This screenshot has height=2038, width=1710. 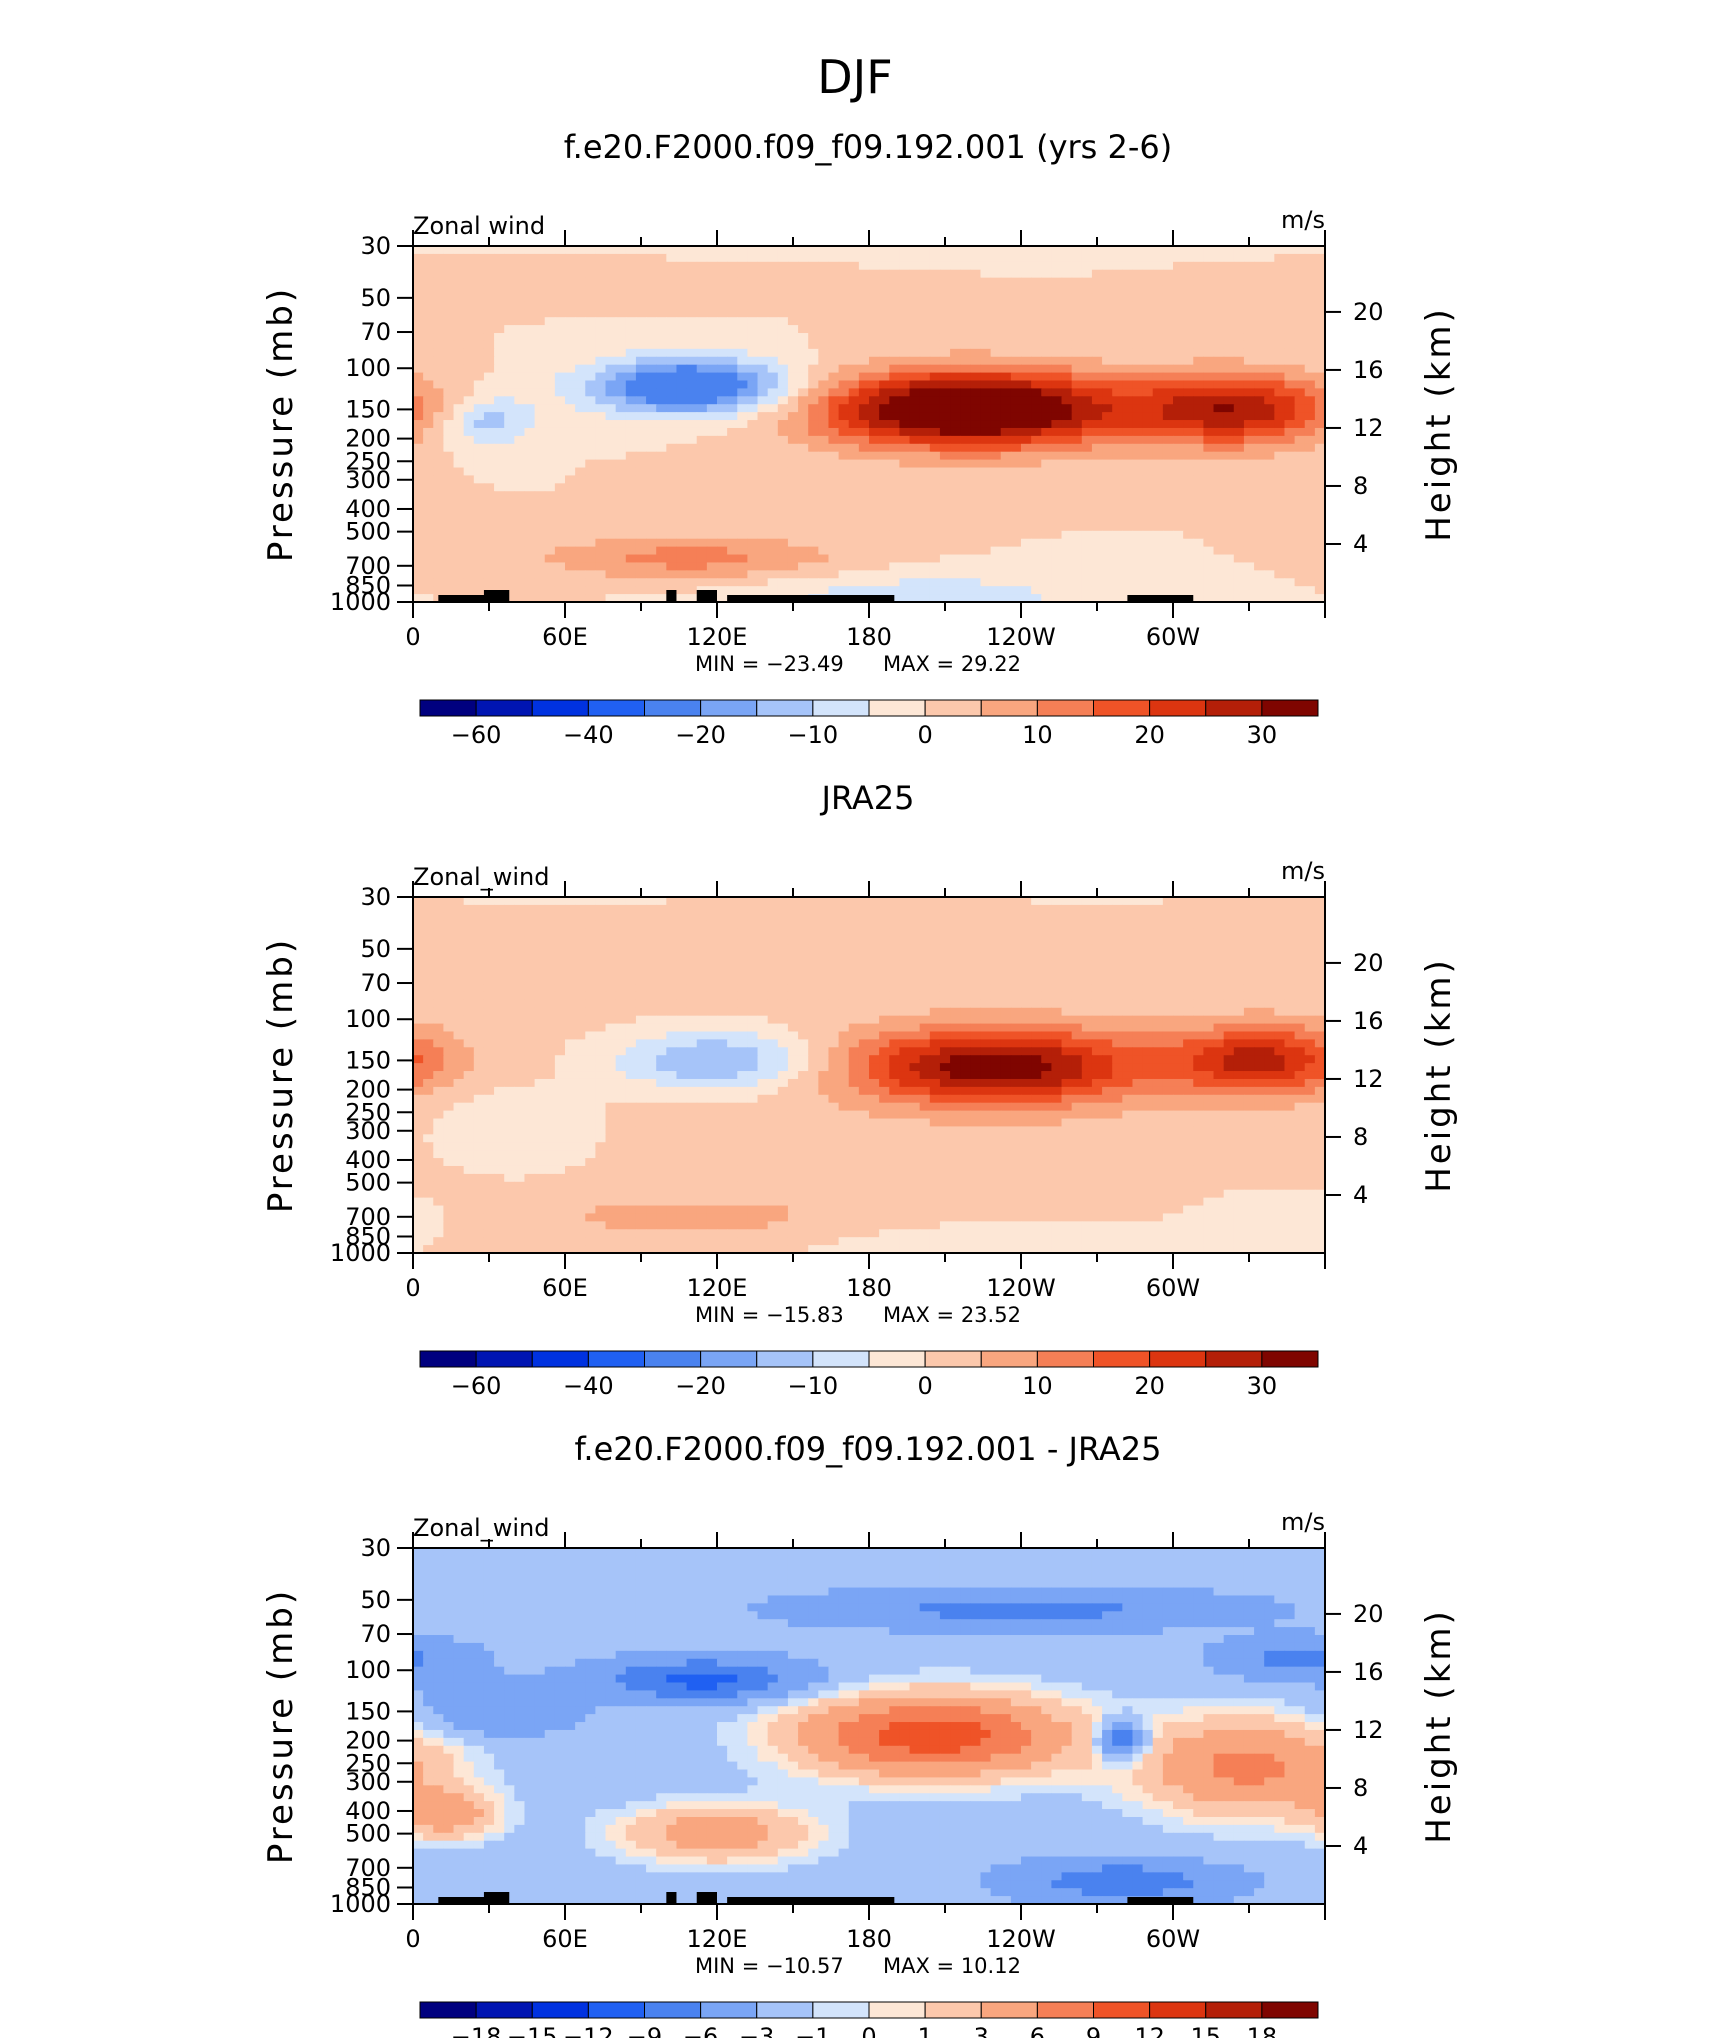 What do you see at coordinates (375, 332) in the screenshot?
I see `y-tick-label: 70` at bounding box center [375, 332].